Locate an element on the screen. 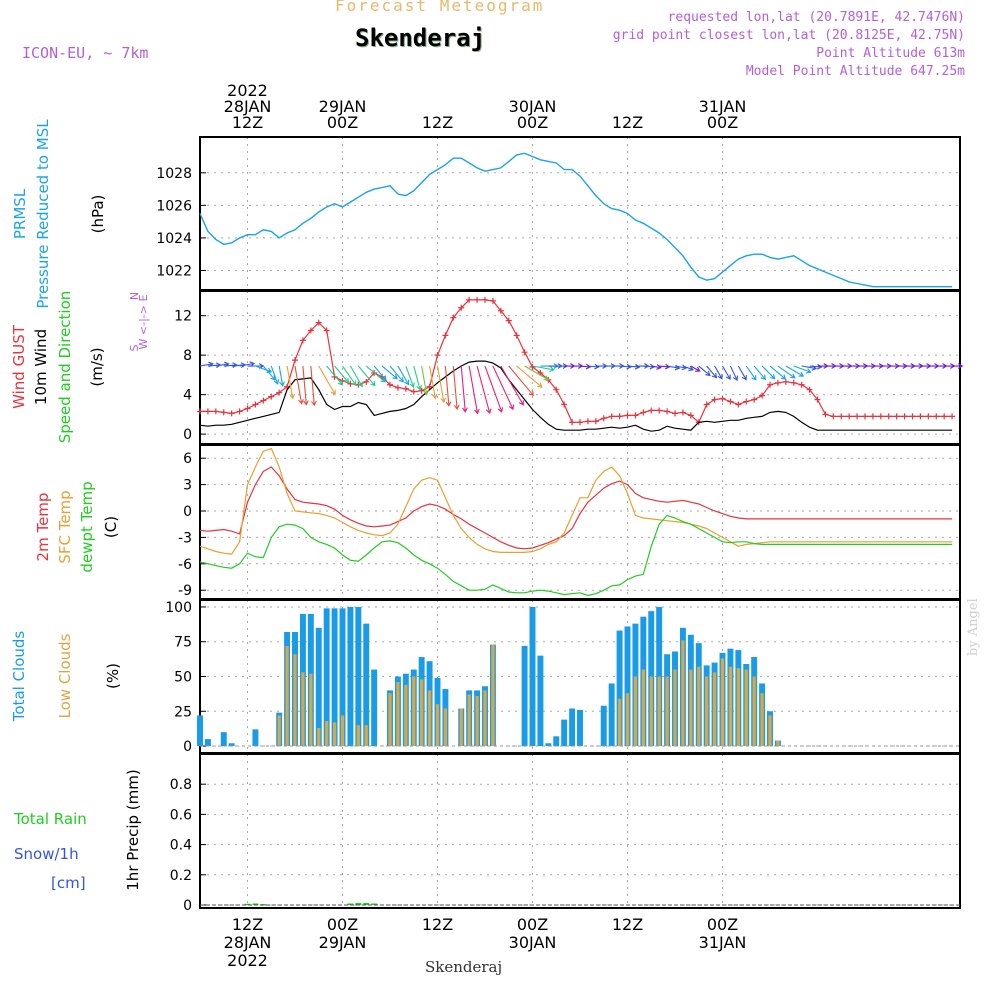 The width and height of the screenshot is (1000, 1000). time-axis-top-label: 2022 is located at coordinates (247, 90).